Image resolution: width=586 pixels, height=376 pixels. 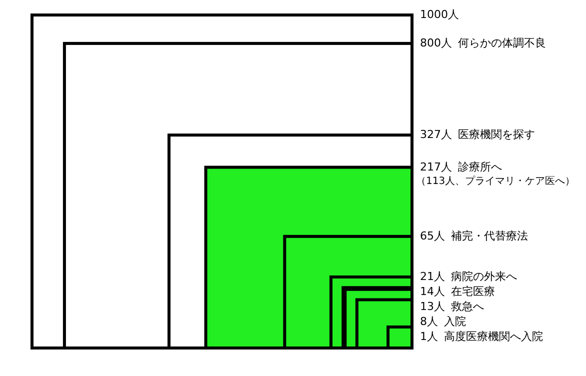 I want to click on data-label: 8人, so click(x=429, y=321).